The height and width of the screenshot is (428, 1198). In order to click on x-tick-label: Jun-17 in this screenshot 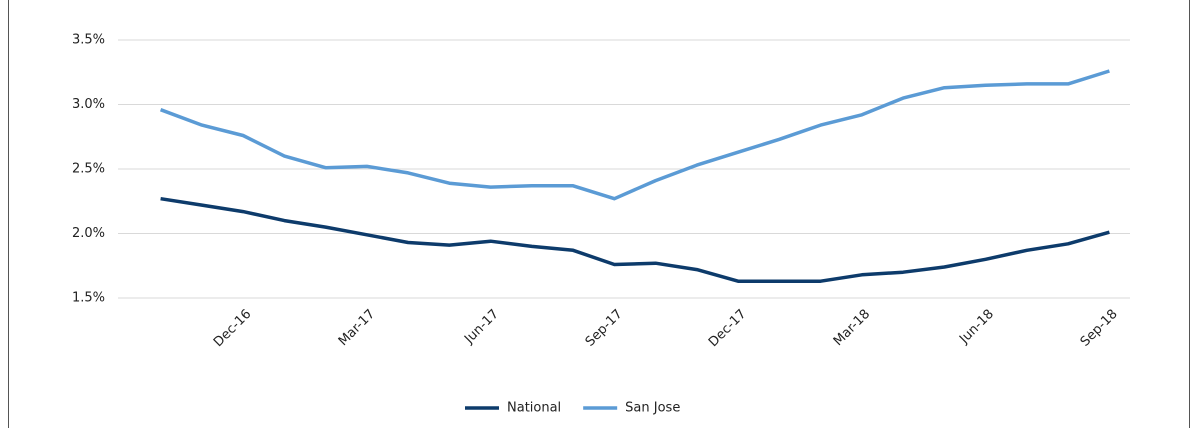, I will do `click(481, 327)`.